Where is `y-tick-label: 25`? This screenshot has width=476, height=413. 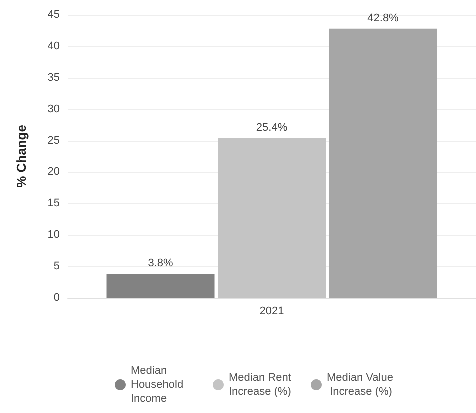
y-tick-label: 25 is located at coordinates (54, 140).